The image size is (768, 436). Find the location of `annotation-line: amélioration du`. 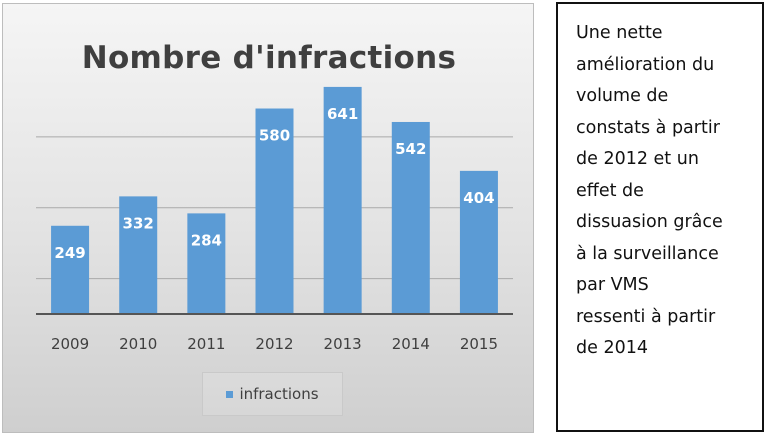

annotation-line: amélioration du is located at coordinates (645, 64).